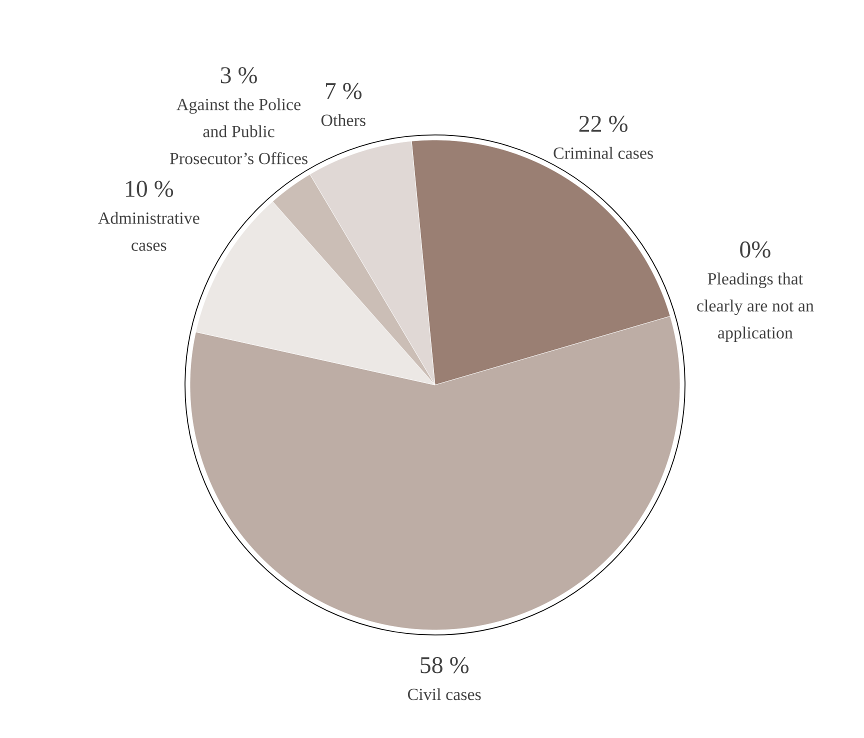  I want to click on slice-label: Civil cases, so click(444, 694).